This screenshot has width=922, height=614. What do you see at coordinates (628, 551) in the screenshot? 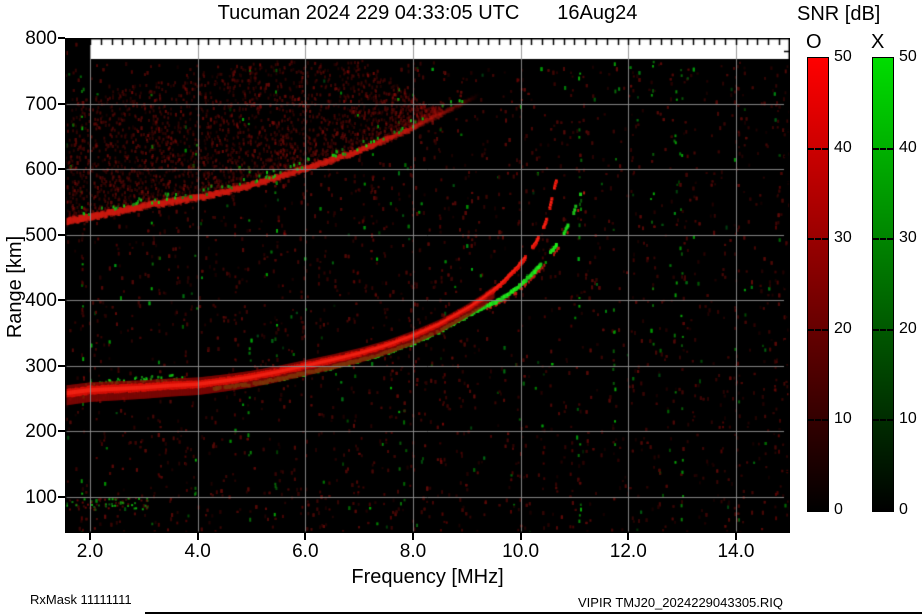
I see `x-tick-label: 12.0` at bounding box center [628, 551].